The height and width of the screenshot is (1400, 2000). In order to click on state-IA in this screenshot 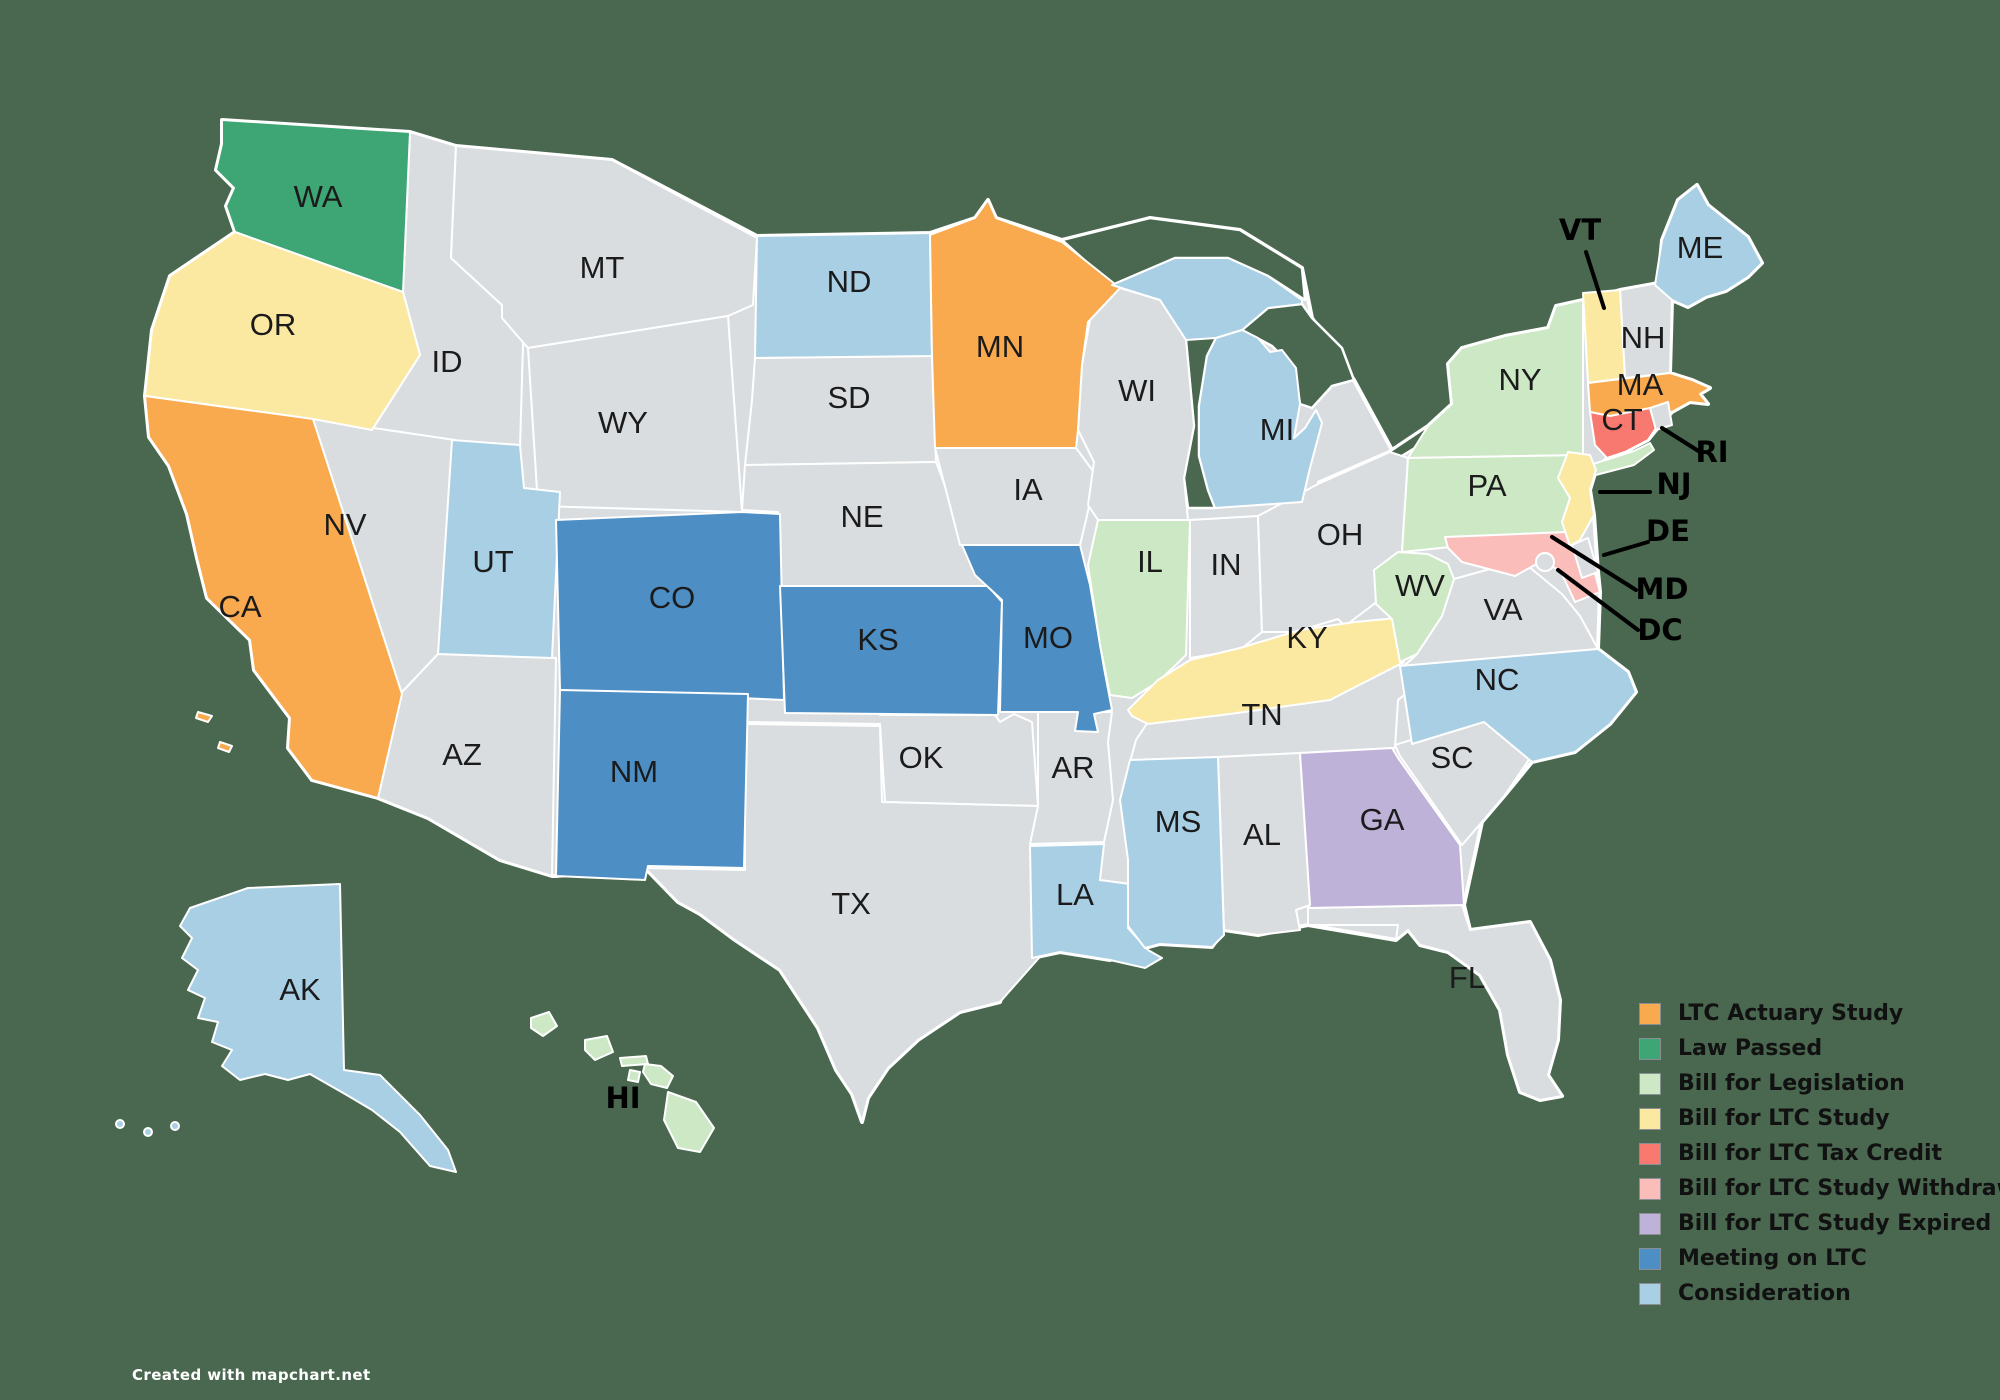, I will do `click(1015, 496)`.